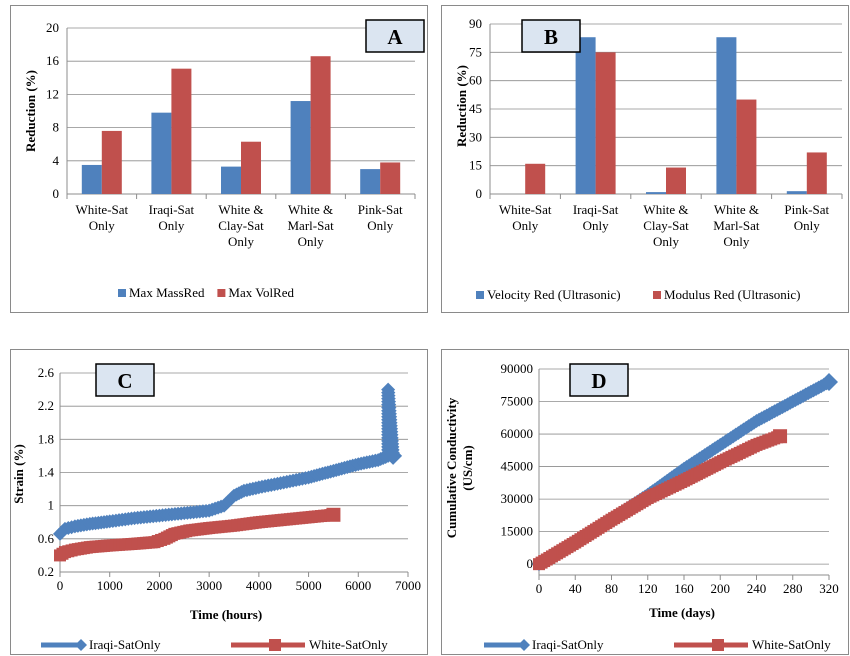  What do you see at coordinates (475, 108) in the screenshot?
I see `y-tick-label: 45` at bounding box center [475, 108].